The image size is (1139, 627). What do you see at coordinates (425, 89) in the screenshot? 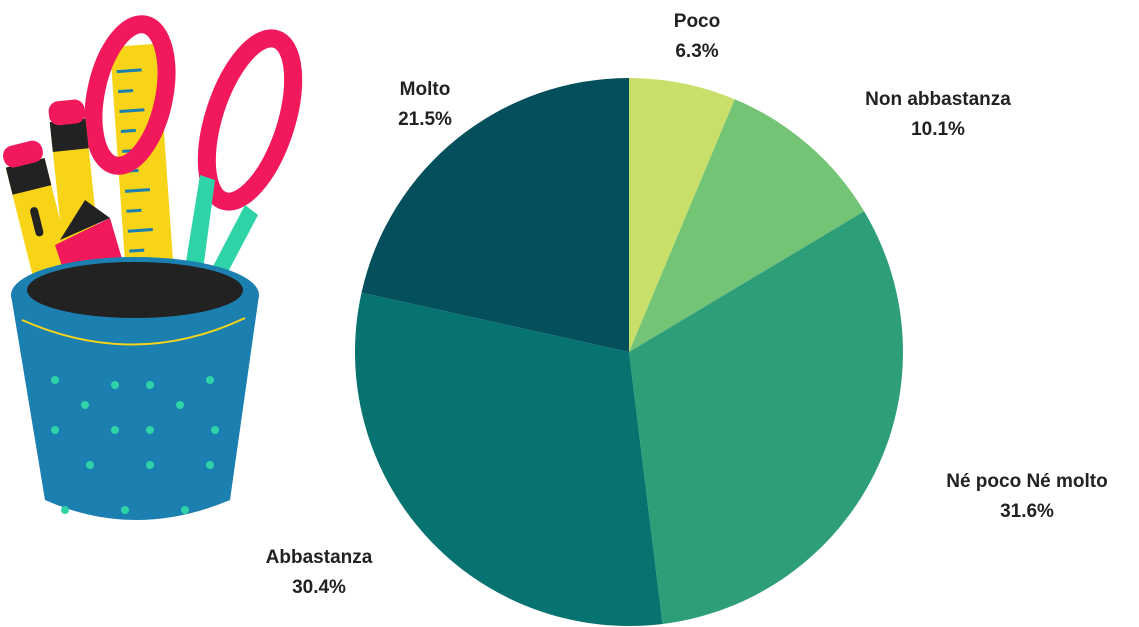
I see `slice-label: Molto` at bounding box center [425, 89].